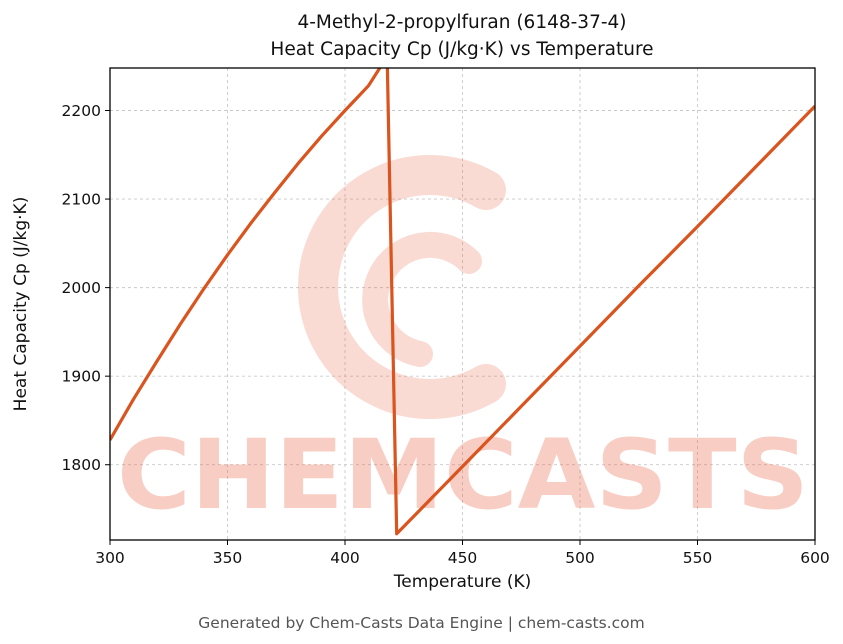 The image size is (843, 644). I want to click on y-axis-label: Heat Capacity Cp (J/kg·K), so click(21, 304).